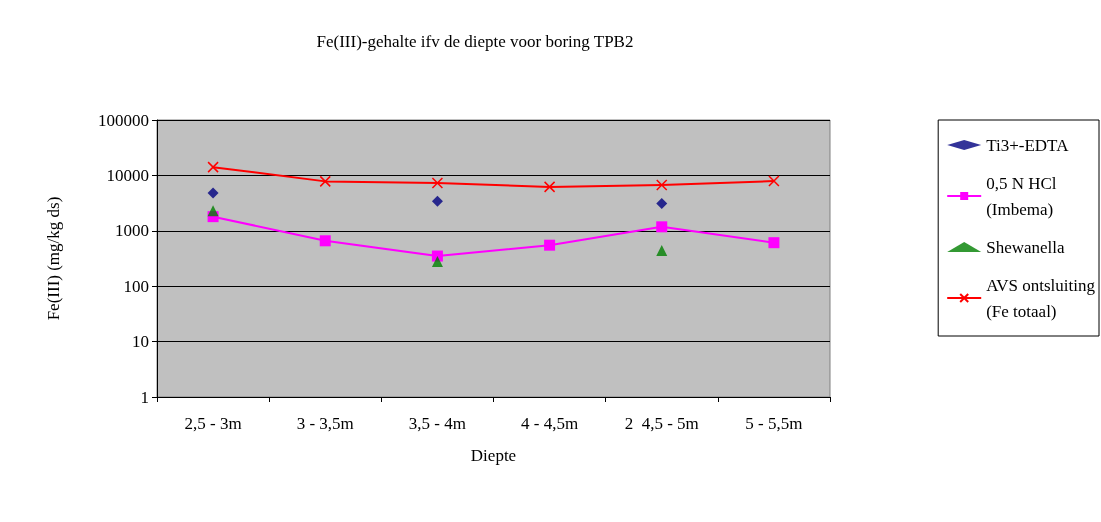 Image resolution: width=1101 pixels, height=522 pixels. What do you see at coordinates (1041, 298) in the screenshot?
I see `legend-label: AVS ontsluiting (Fe totaal)` at bounding box center [1041, 298].